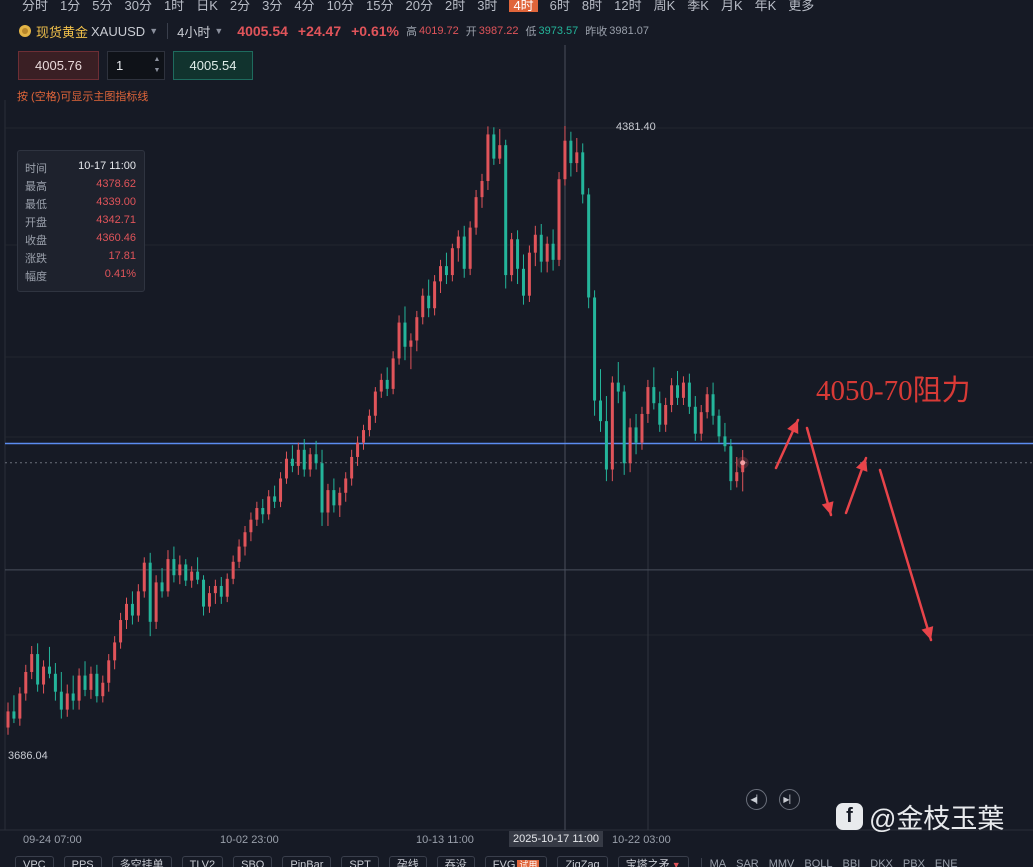 Image resolution: width=1033 pixels, height=867 pixels. I want to click on low-value: 3973.57, so click(558, 31).